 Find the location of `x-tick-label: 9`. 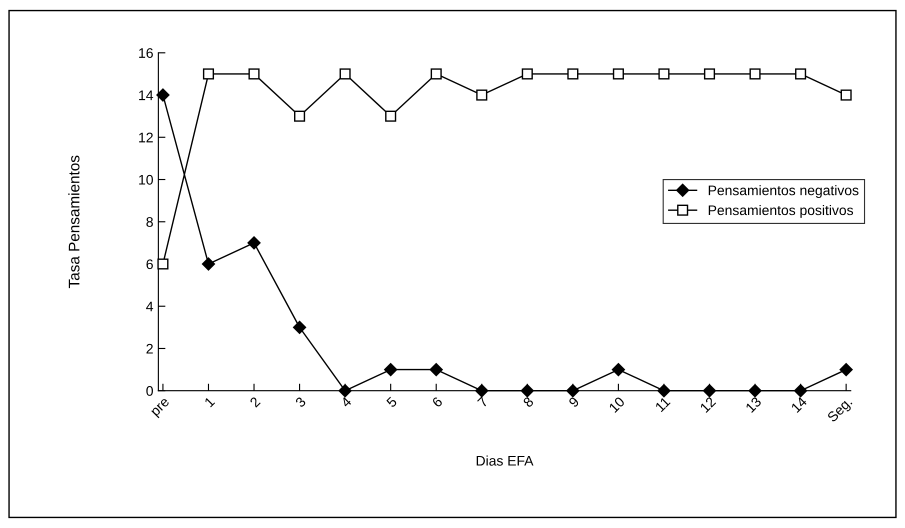

x-tick-label: 9 is located at coordinates (574, 402).